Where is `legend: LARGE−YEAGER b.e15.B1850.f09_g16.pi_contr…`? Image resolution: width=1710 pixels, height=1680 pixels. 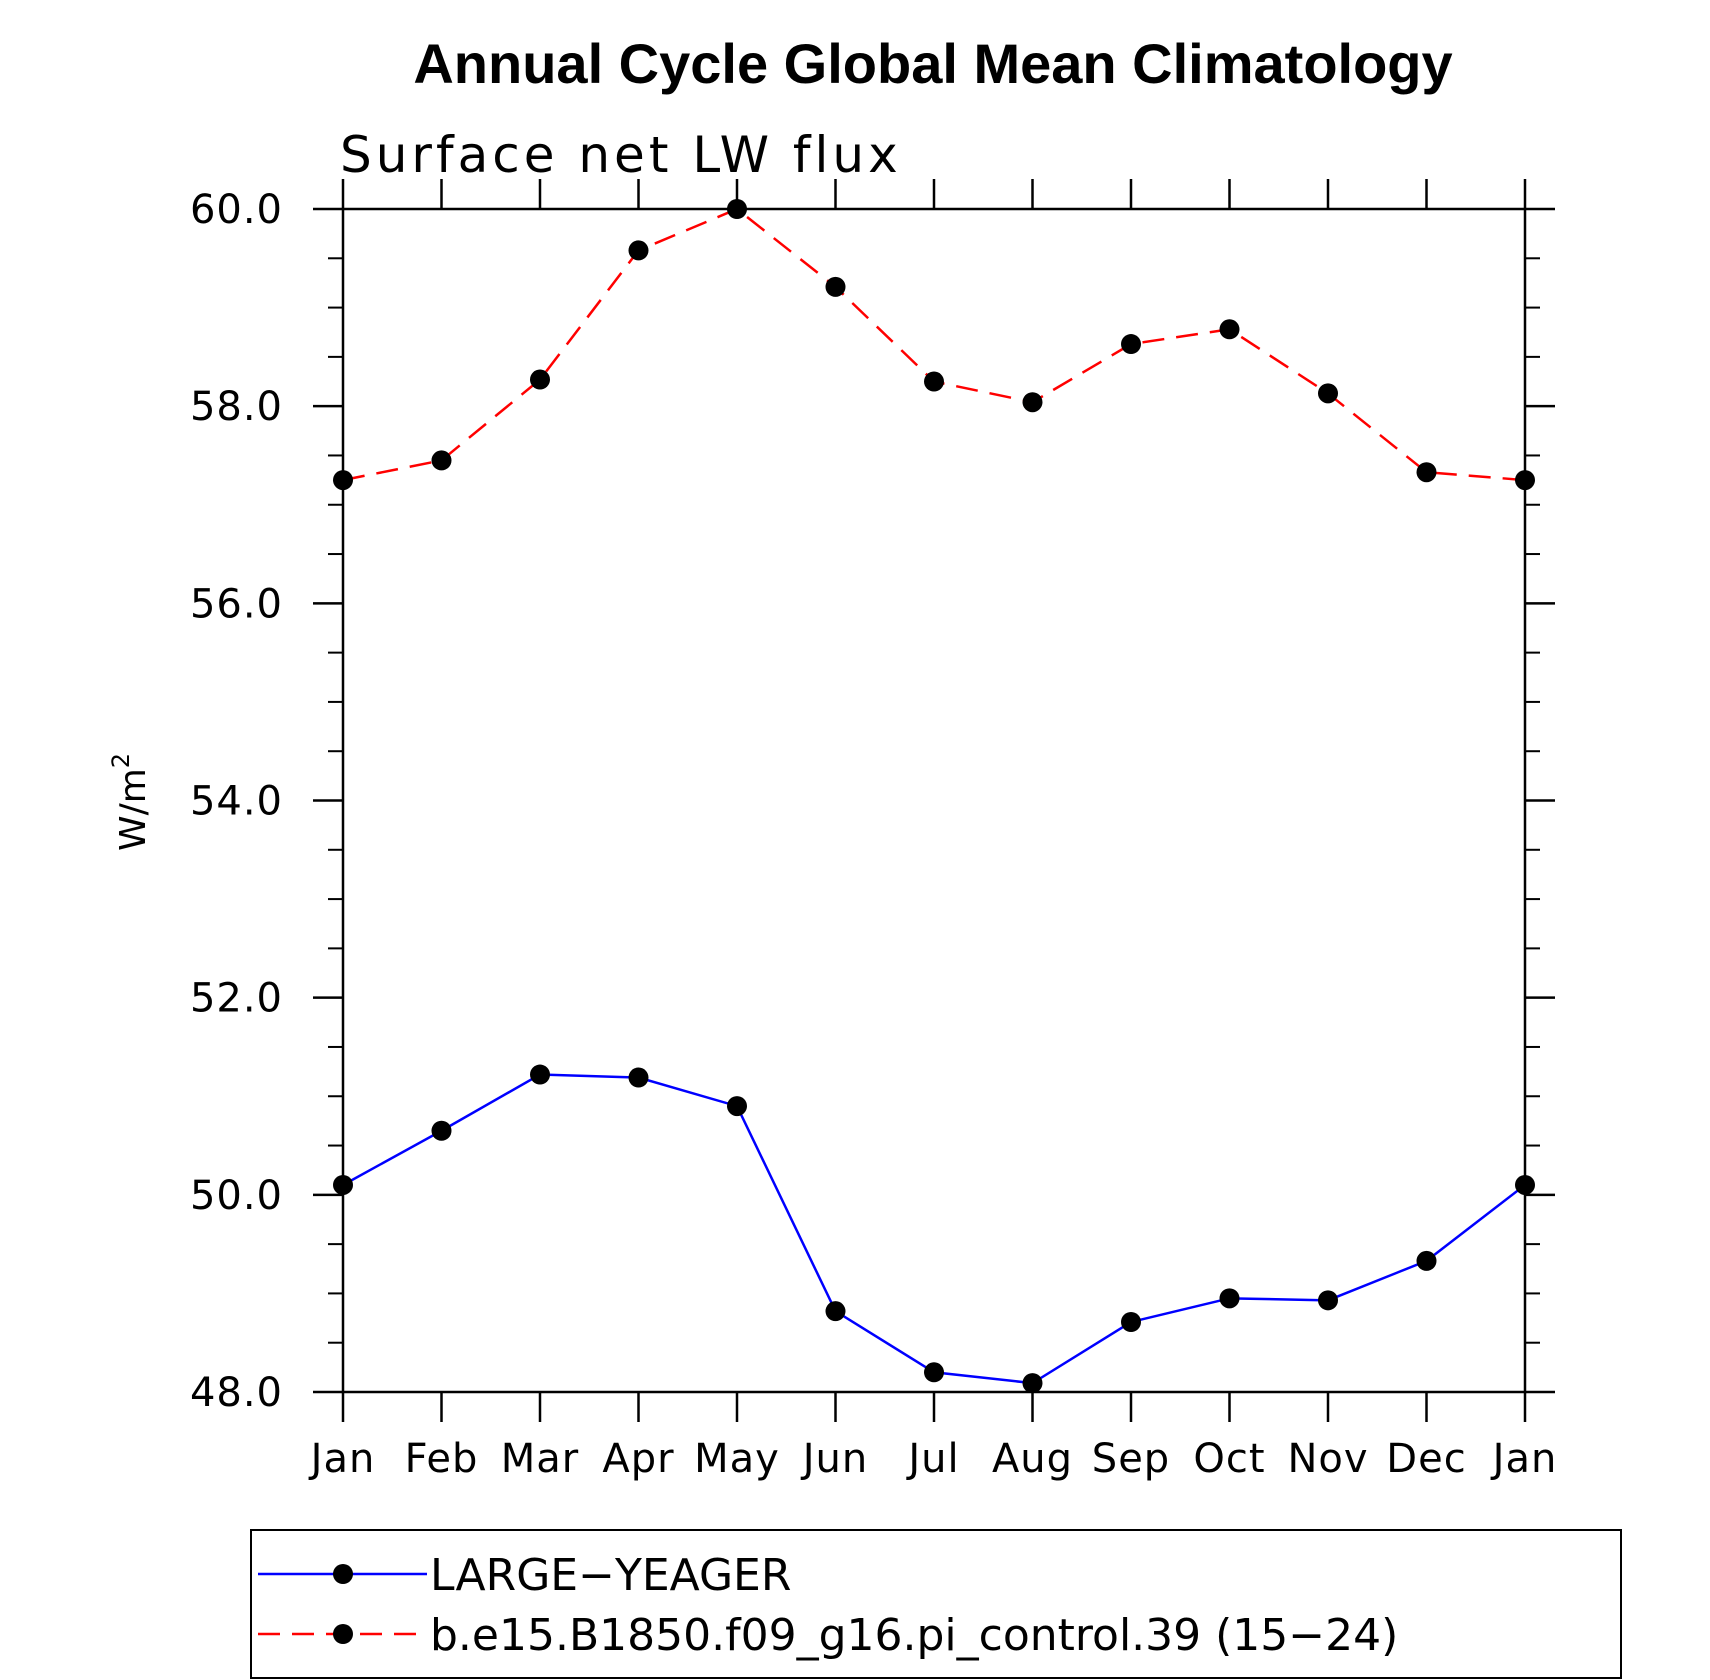 legend: LARGE−YEAGER b.e15.B1850.f09_g16.pi_contr… is located at coordinates (936, 1604).